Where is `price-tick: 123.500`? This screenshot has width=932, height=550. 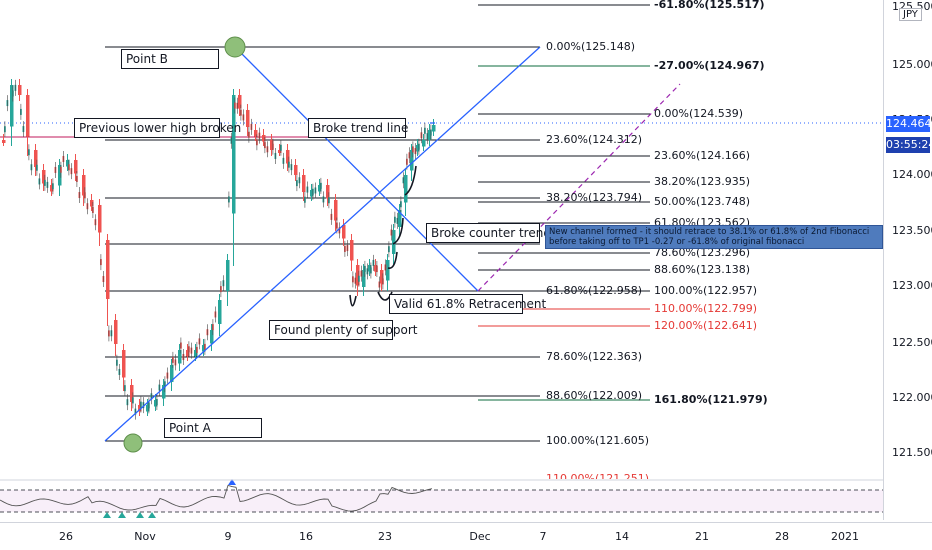 price-tick: 123.500 is located at coordinates (912, 230).